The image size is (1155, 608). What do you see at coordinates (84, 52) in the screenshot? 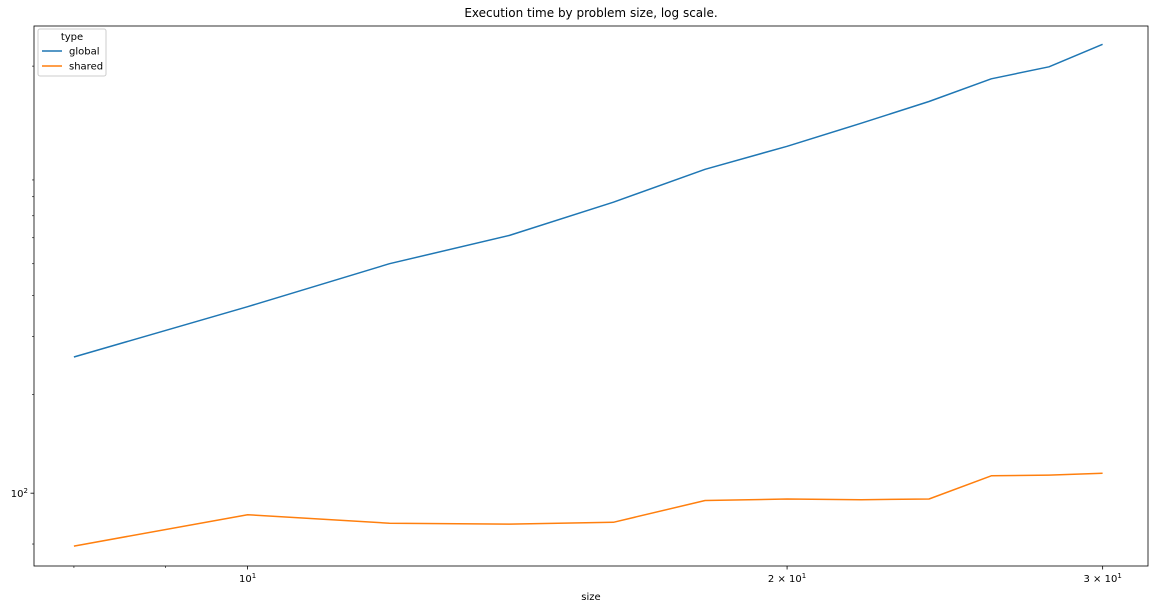
I see `legend-label-global: global` at bounding box center [84, 52].